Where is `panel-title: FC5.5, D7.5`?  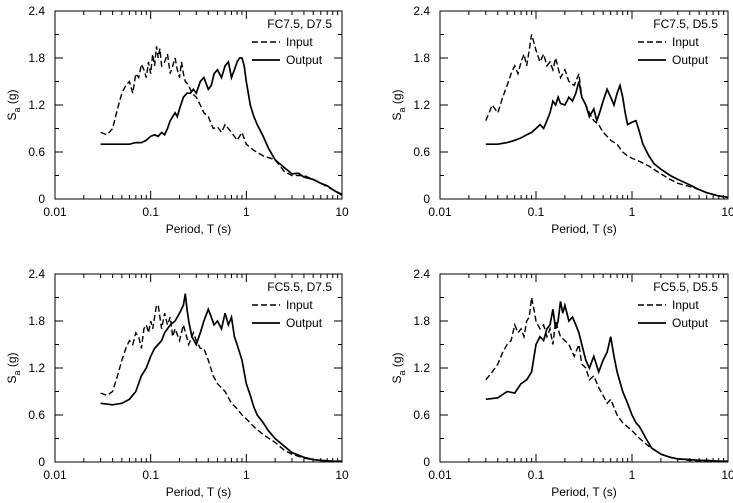 panel-title: FC5.5, D7.5 is located at coordinates (299, 287).